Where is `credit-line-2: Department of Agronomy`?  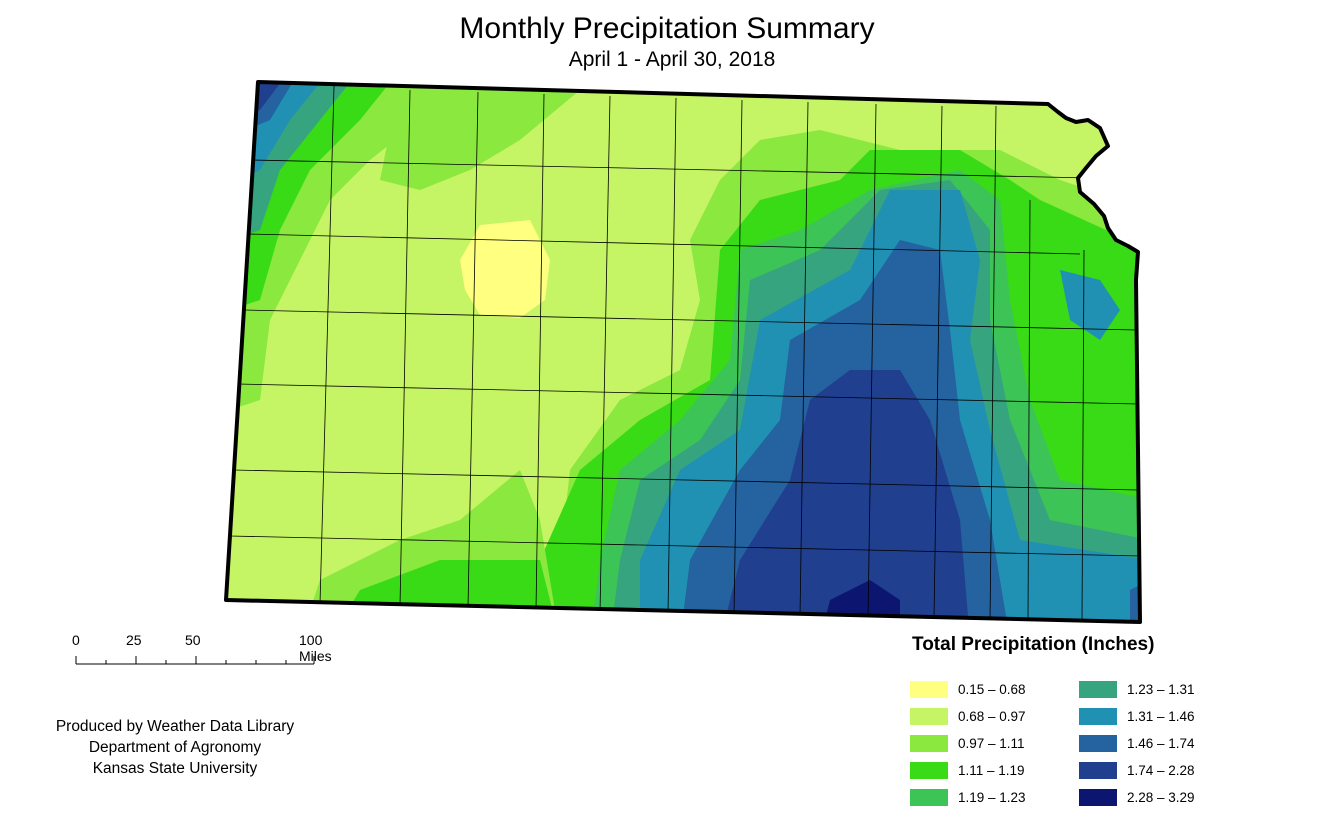 credit-line-2: Department of Agronomy is located at coordinates (175, 747).